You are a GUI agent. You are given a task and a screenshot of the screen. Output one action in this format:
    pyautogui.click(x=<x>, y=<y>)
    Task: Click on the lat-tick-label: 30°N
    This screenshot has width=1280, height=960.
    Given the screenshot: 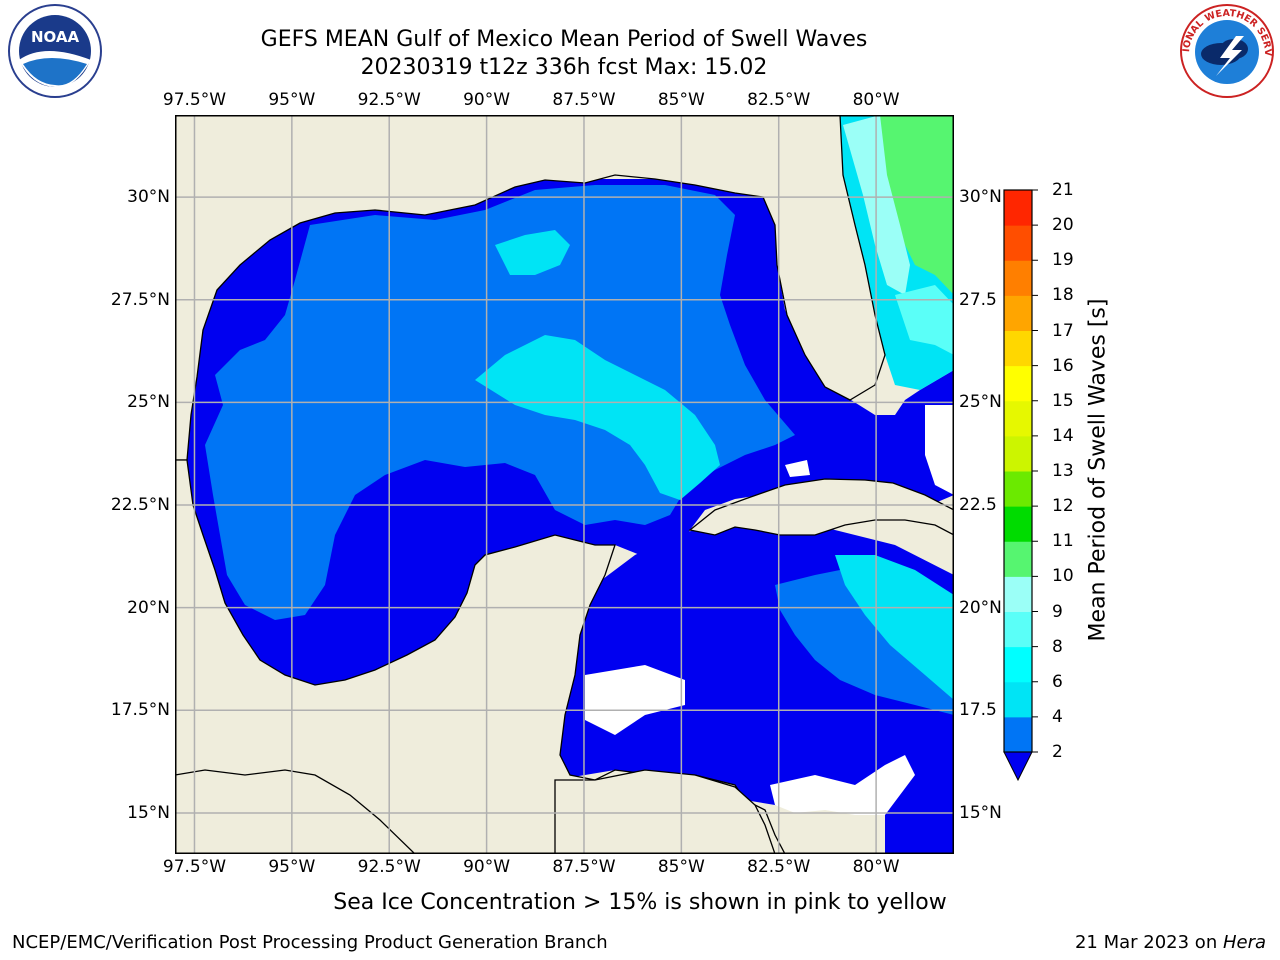 What is the action you would take?
    pyautogui.click(x=148, y=197)
    